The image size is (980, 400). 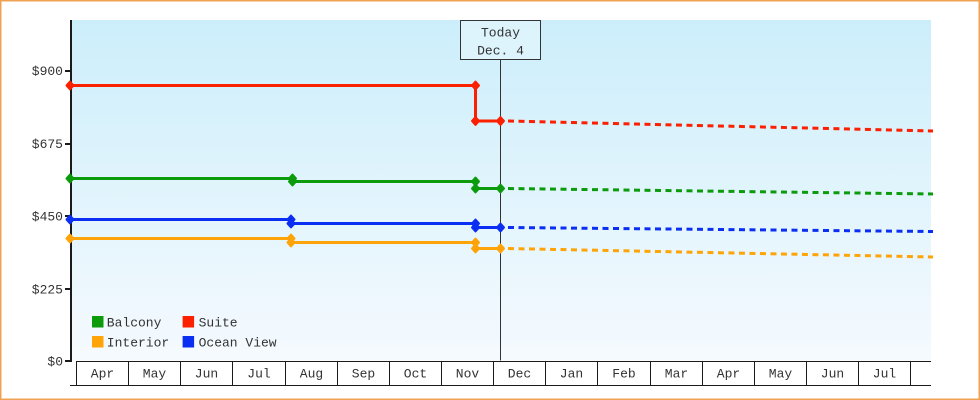 What do you see at coordinates (623, 374) in the screenshot?
I see `svg-text: Feb` at bounding box center [623, 374].